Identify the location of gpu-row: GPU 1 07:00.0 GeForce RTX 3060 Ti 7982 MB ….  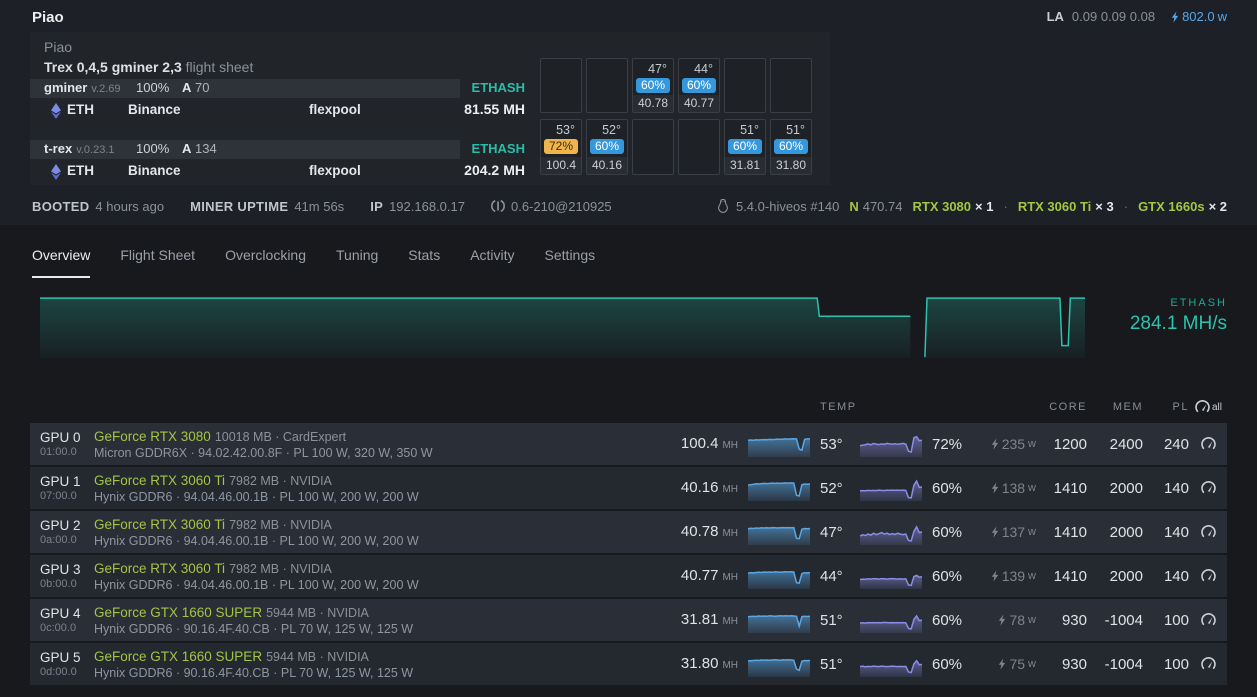
(628, 488).